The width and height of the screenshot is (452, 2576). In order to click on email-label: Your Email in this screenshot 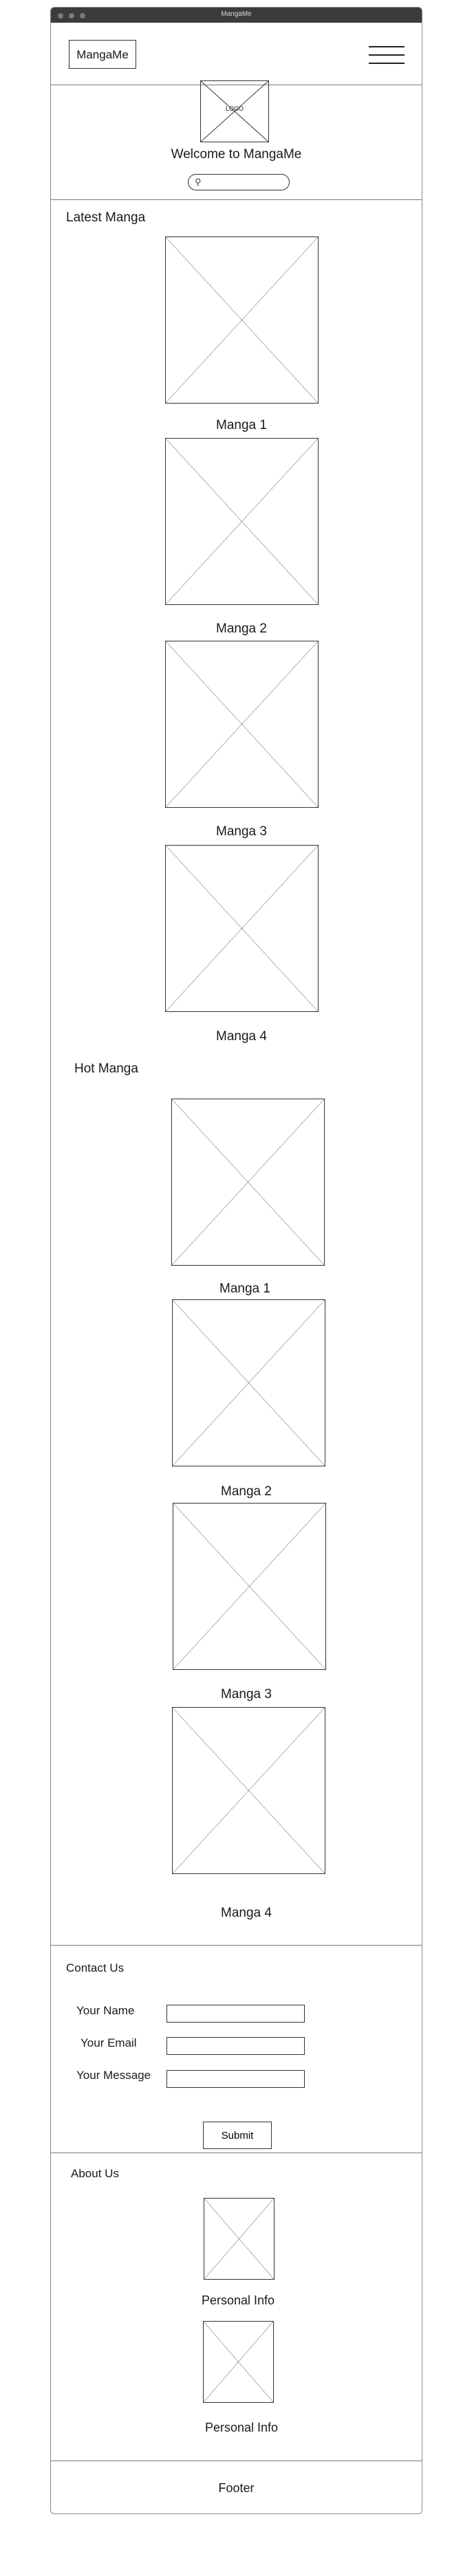, I will do `click(109, 2042)`.